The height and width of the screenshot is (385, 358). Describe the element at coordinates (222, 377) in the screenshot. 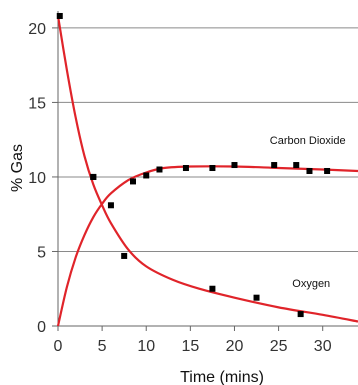

I see `x-axis-title: Time (mins)` at that location.